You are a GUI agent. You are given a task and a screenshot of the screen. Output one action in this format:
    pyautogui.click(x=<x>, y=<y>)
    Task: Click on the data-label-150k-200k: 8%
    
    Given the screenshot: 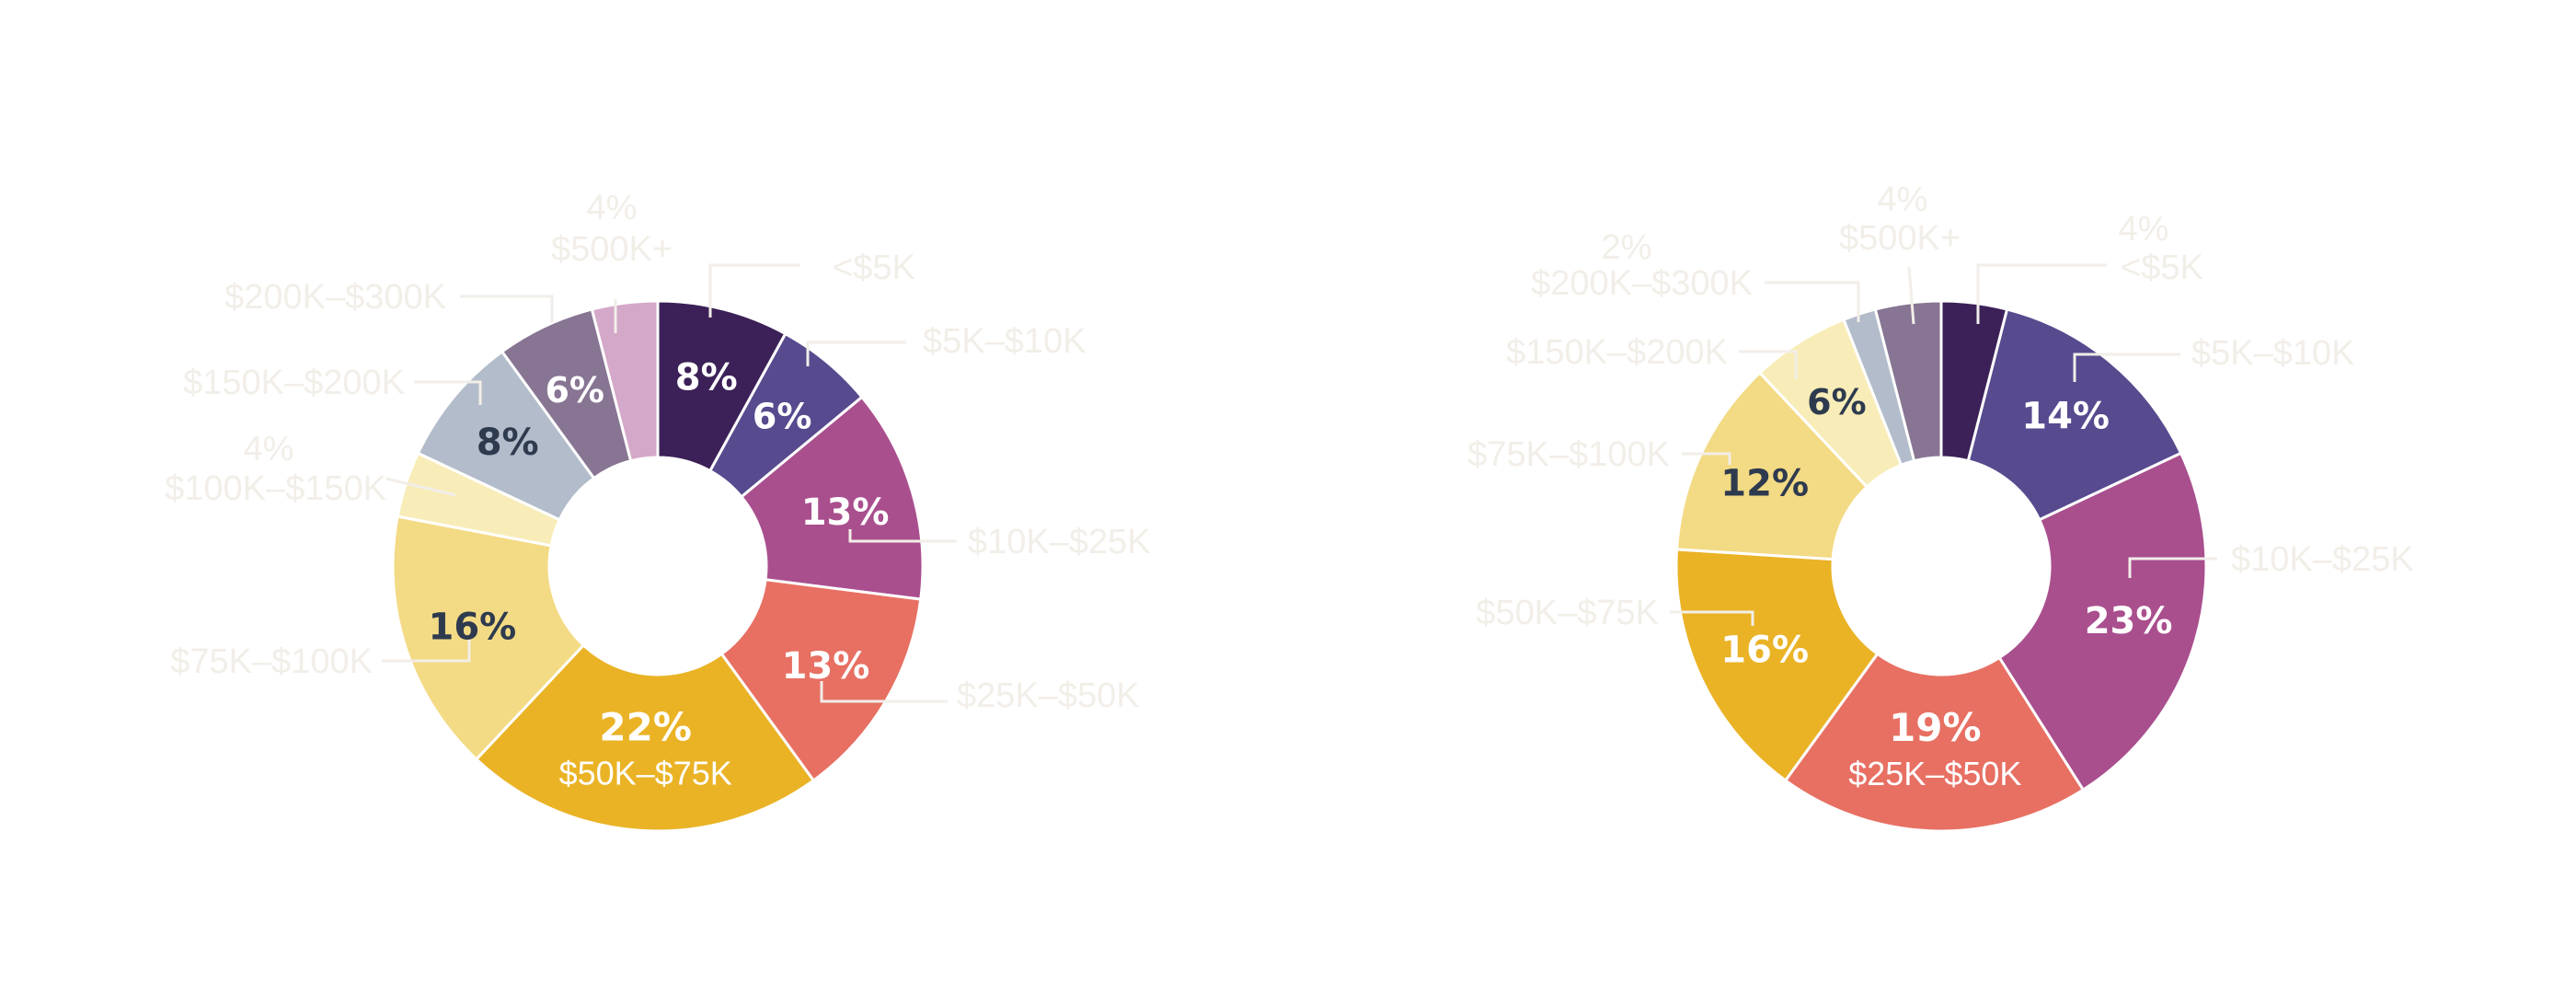 What is the action you would take?
    pyautogui.click(x=508, y=443)
    